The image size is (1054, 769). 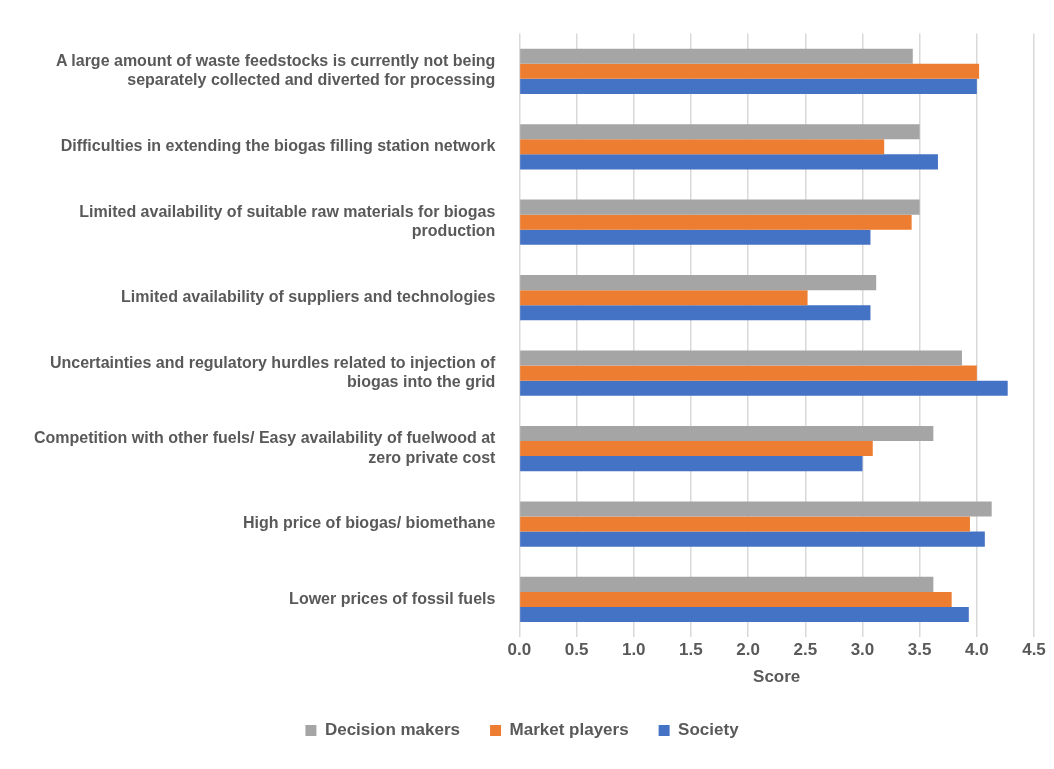 I want to click on x-tick-label: 2.0, so click(x=748, y=650).